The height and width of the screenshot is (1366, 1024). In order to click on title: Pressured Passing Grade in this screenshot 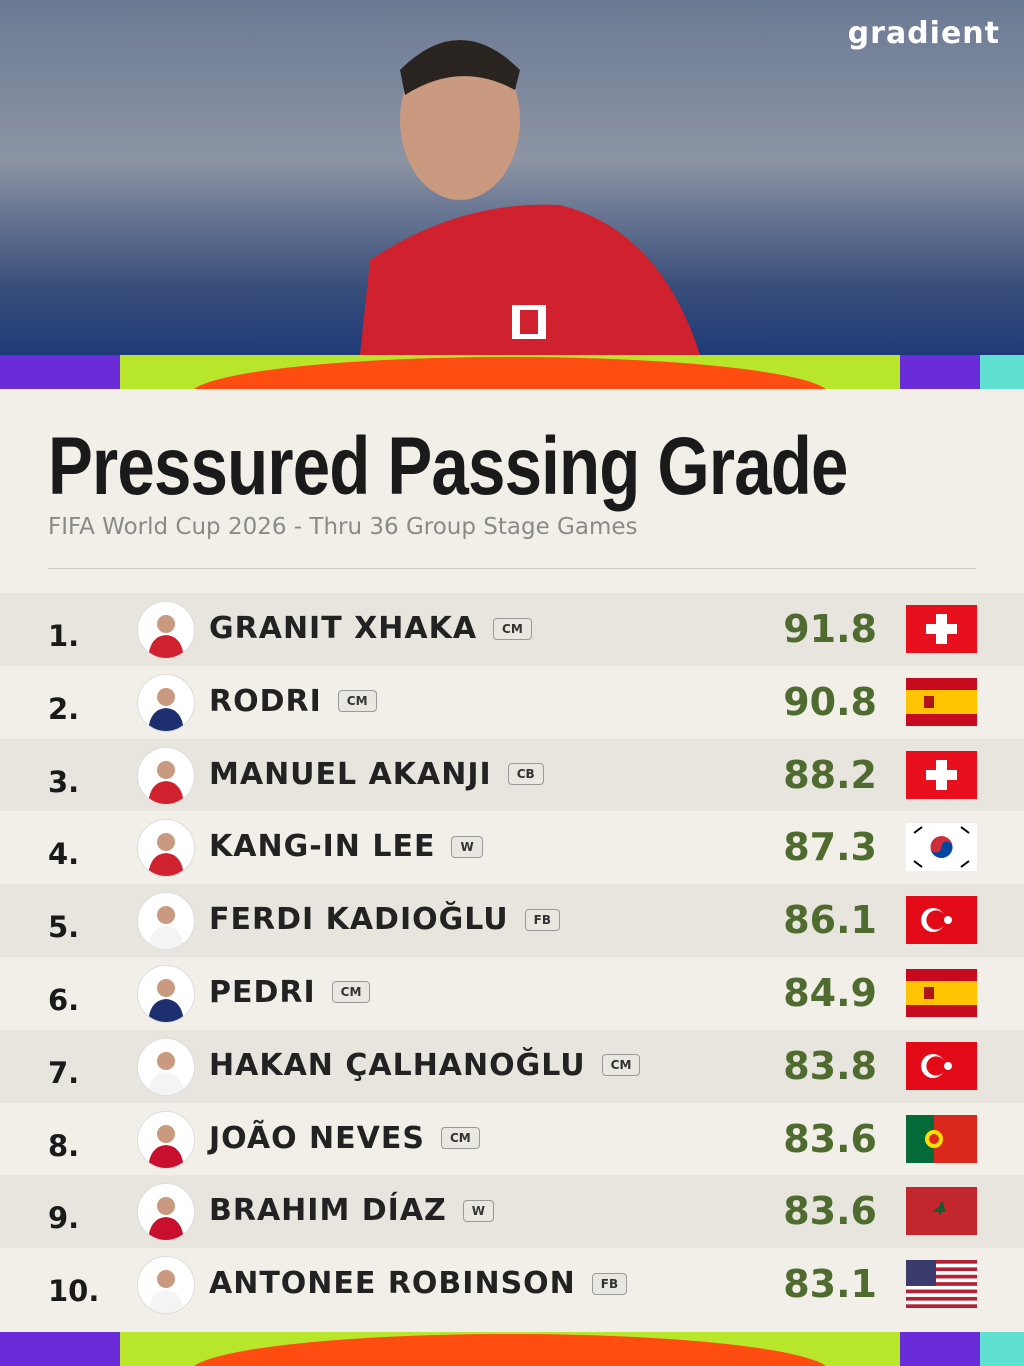, I will do `click(448, 466)`.